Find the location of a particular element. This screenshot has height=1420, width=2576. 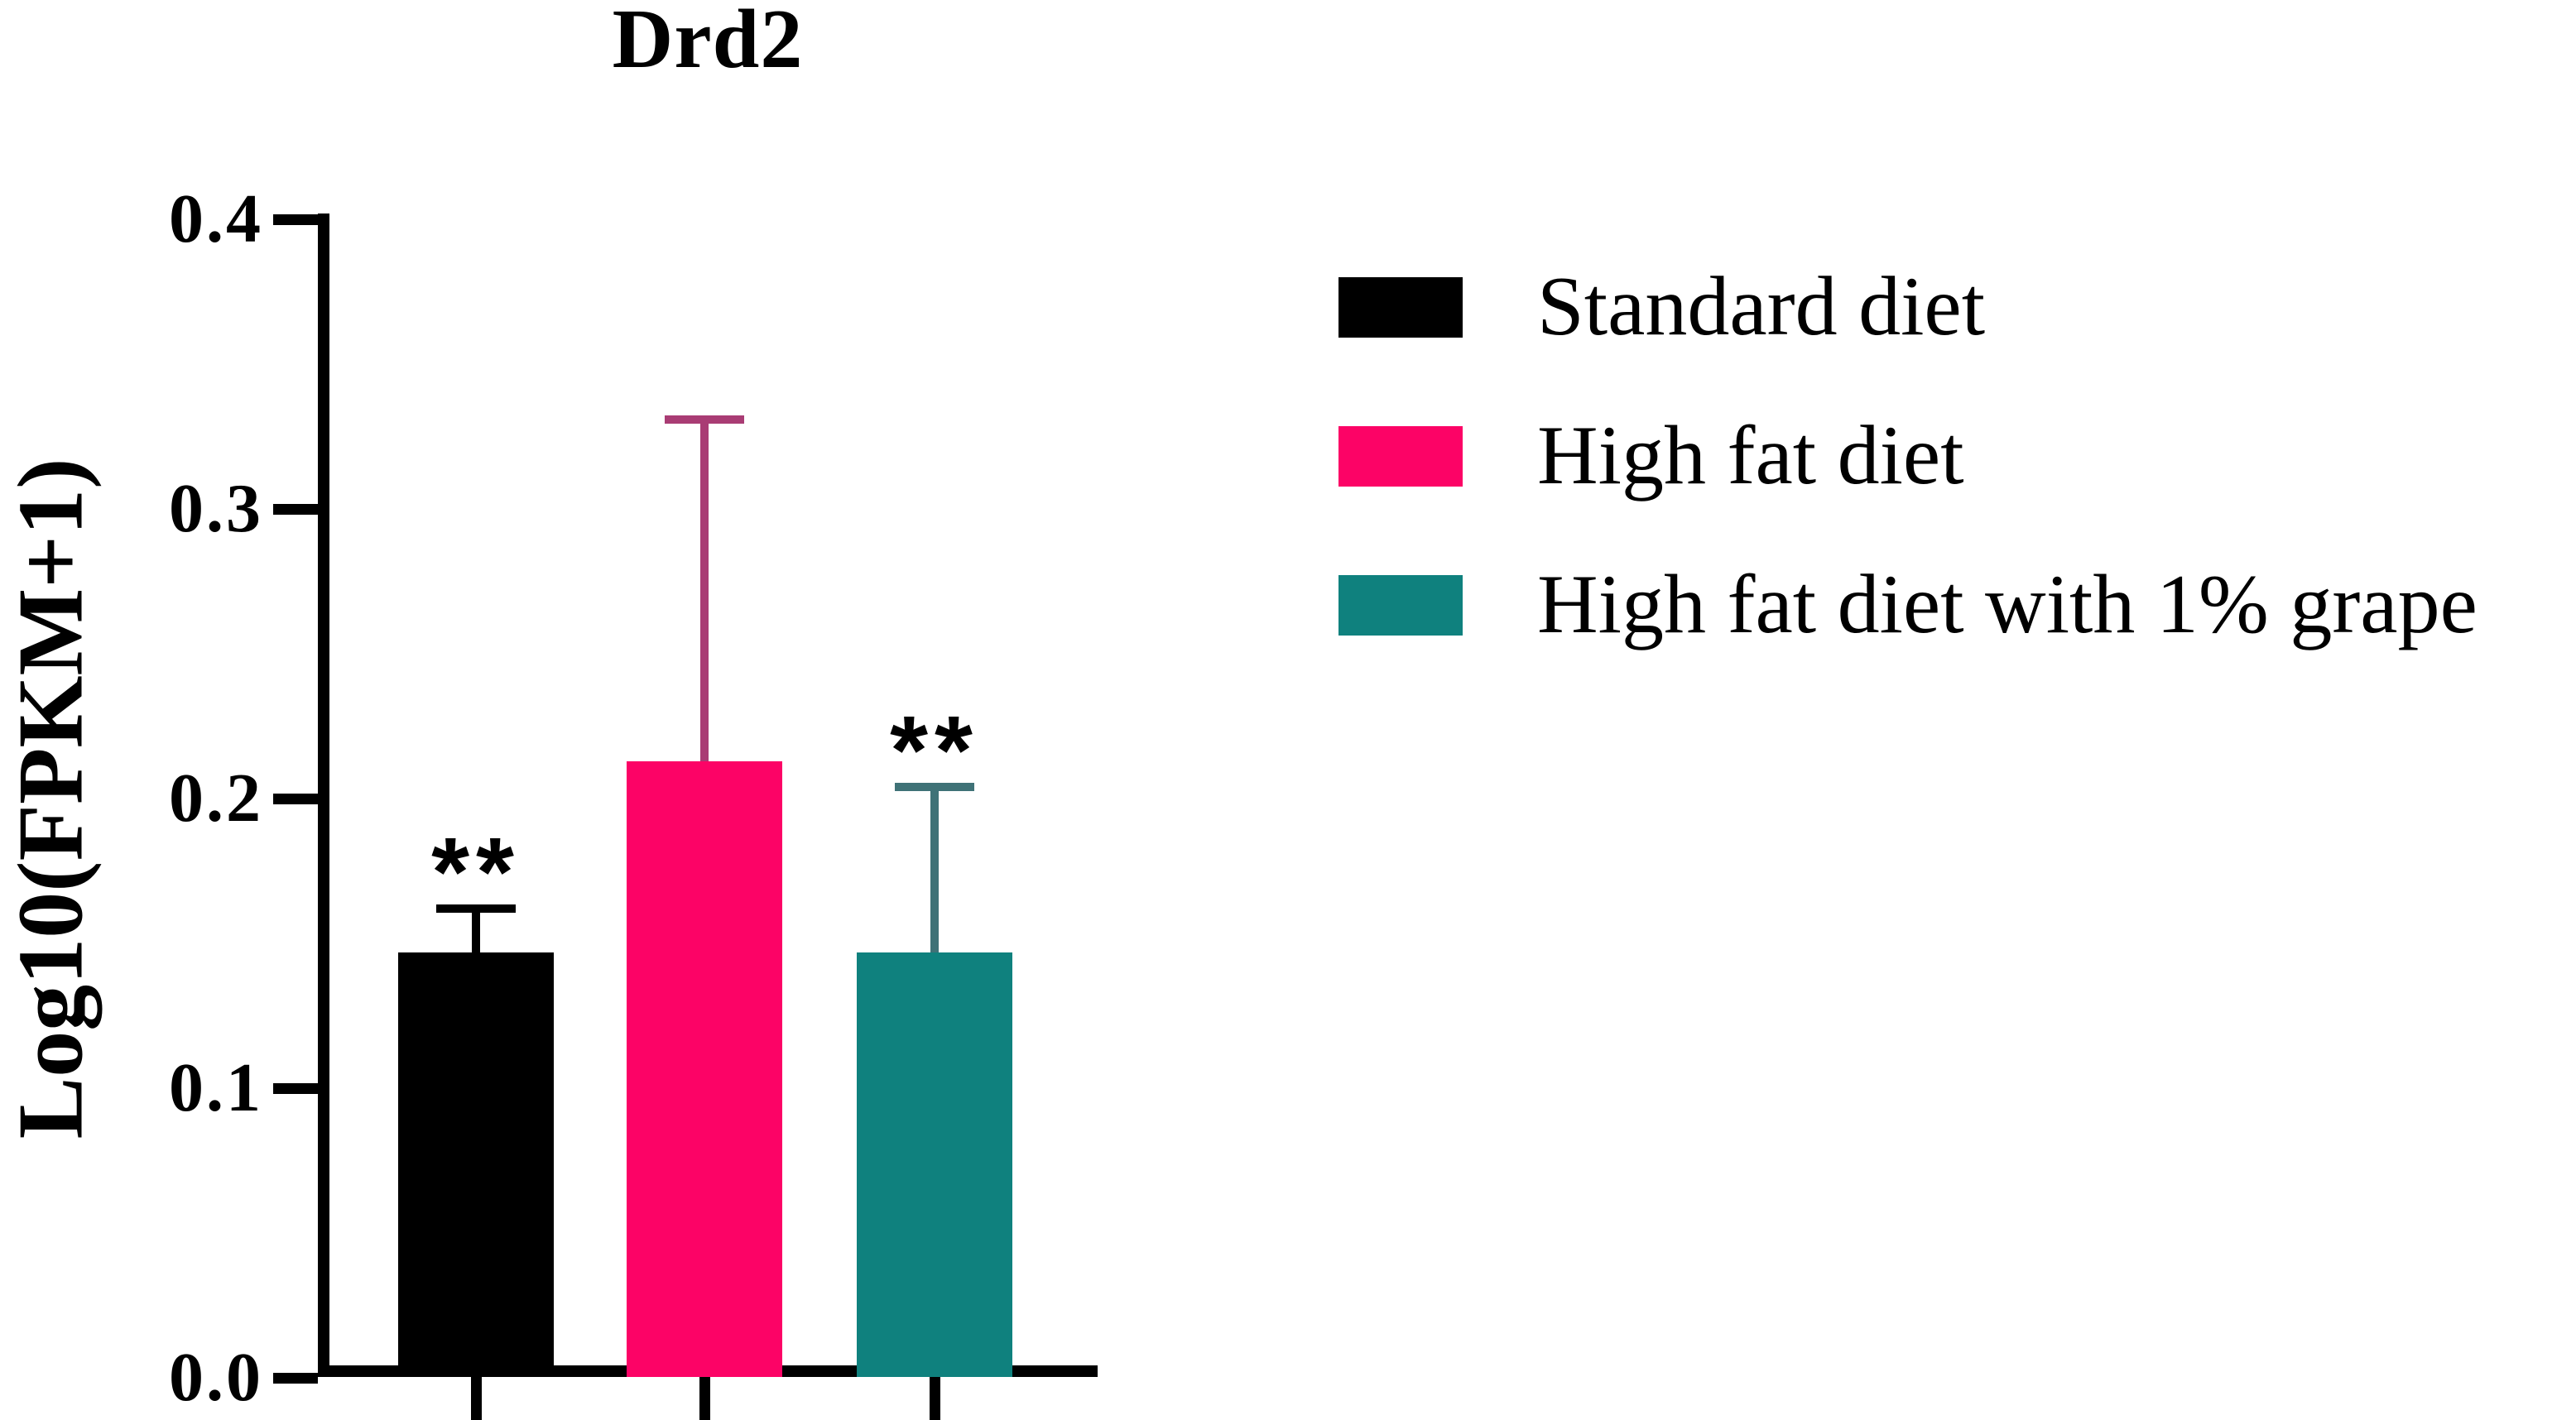

legend-label: High fat diet is located at coordinates (1750, 455).